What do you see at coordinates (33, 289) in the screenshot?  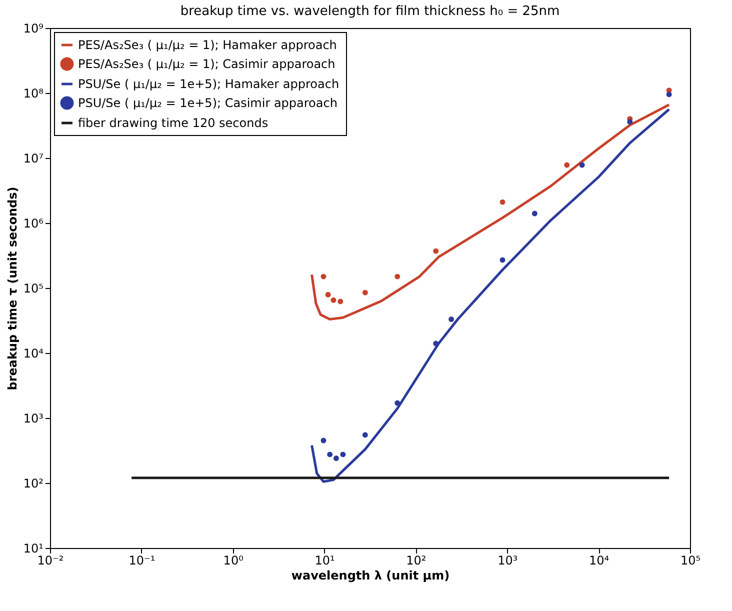 I see `y-tick-label: 10⁵` at bounding box center [33, 289].